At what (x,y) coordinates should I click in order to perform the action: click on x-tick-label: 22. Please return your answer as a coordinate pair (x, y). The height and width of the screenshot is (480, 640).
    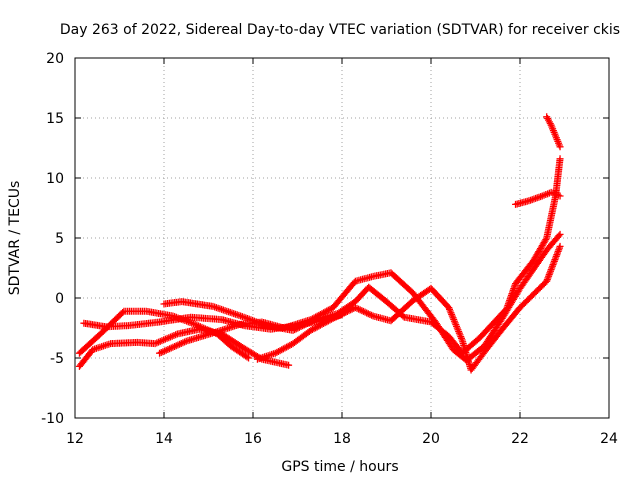
    Looking at the image, I should click on (520, 439).